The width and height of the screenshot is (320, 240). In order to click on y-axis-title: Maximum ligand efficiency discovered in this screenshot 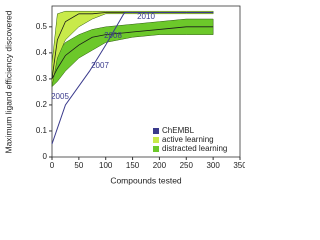, I will do `click(8, 81)`.